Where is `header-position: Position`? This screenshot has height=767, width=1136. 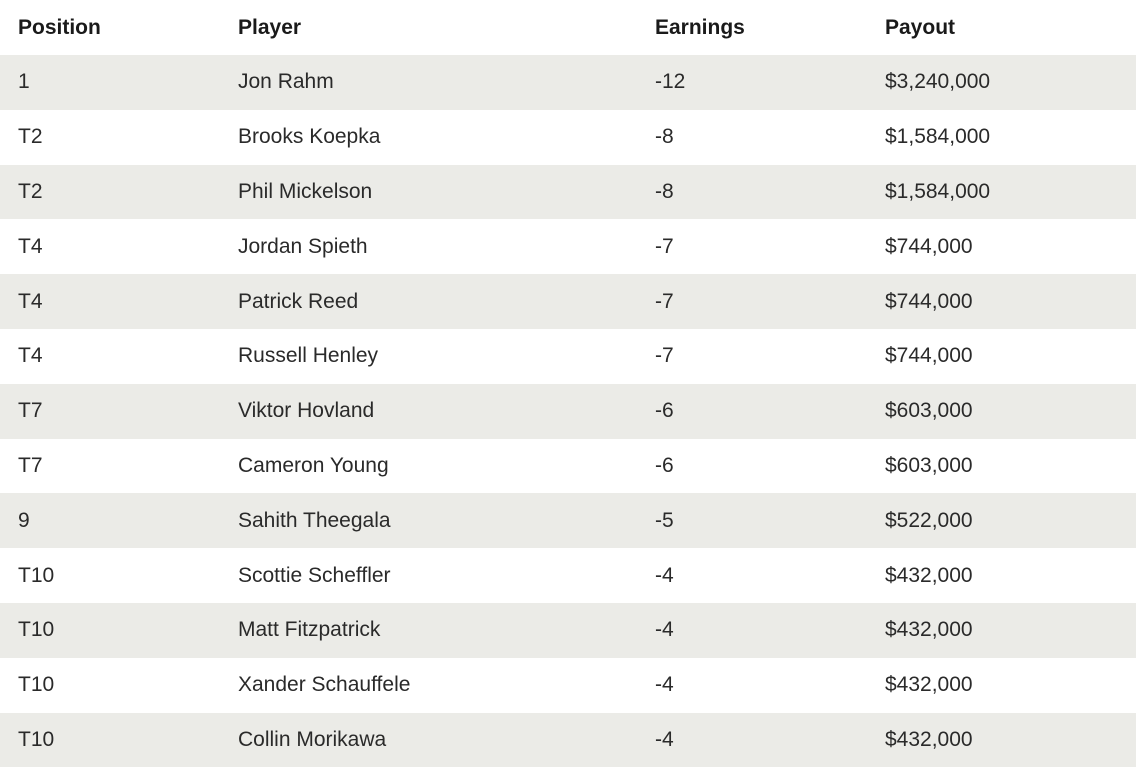 header-position: Position is located at coordinates (110, 27).